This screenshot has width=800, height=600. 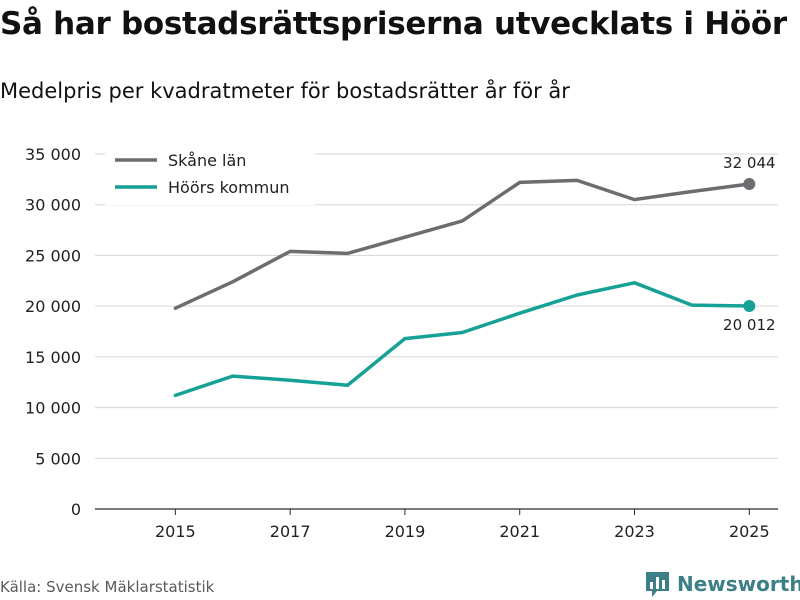 I want to click on x-tick-label: 2019, so click(x=405, y=531).